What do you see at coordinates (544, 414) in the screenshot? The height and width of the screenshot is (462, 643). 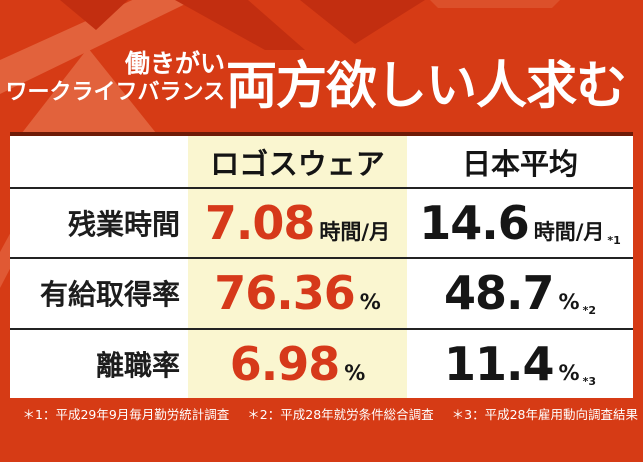 I see `footnote-3: ＊3：平成28年雇用動向調査結果` at bounding box center [544, 414].